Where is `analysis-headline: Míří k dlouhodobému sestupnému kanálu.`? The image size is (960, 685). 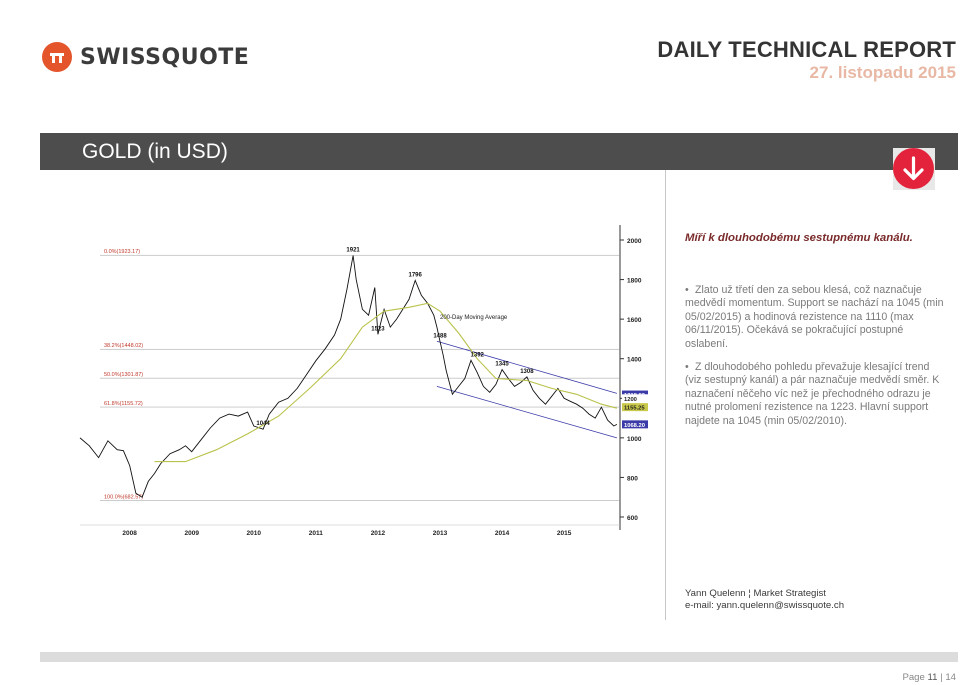 analysis-headline: Míří k dlouhodobému sestupnému kanálu. is located at coordinates (799, 238).